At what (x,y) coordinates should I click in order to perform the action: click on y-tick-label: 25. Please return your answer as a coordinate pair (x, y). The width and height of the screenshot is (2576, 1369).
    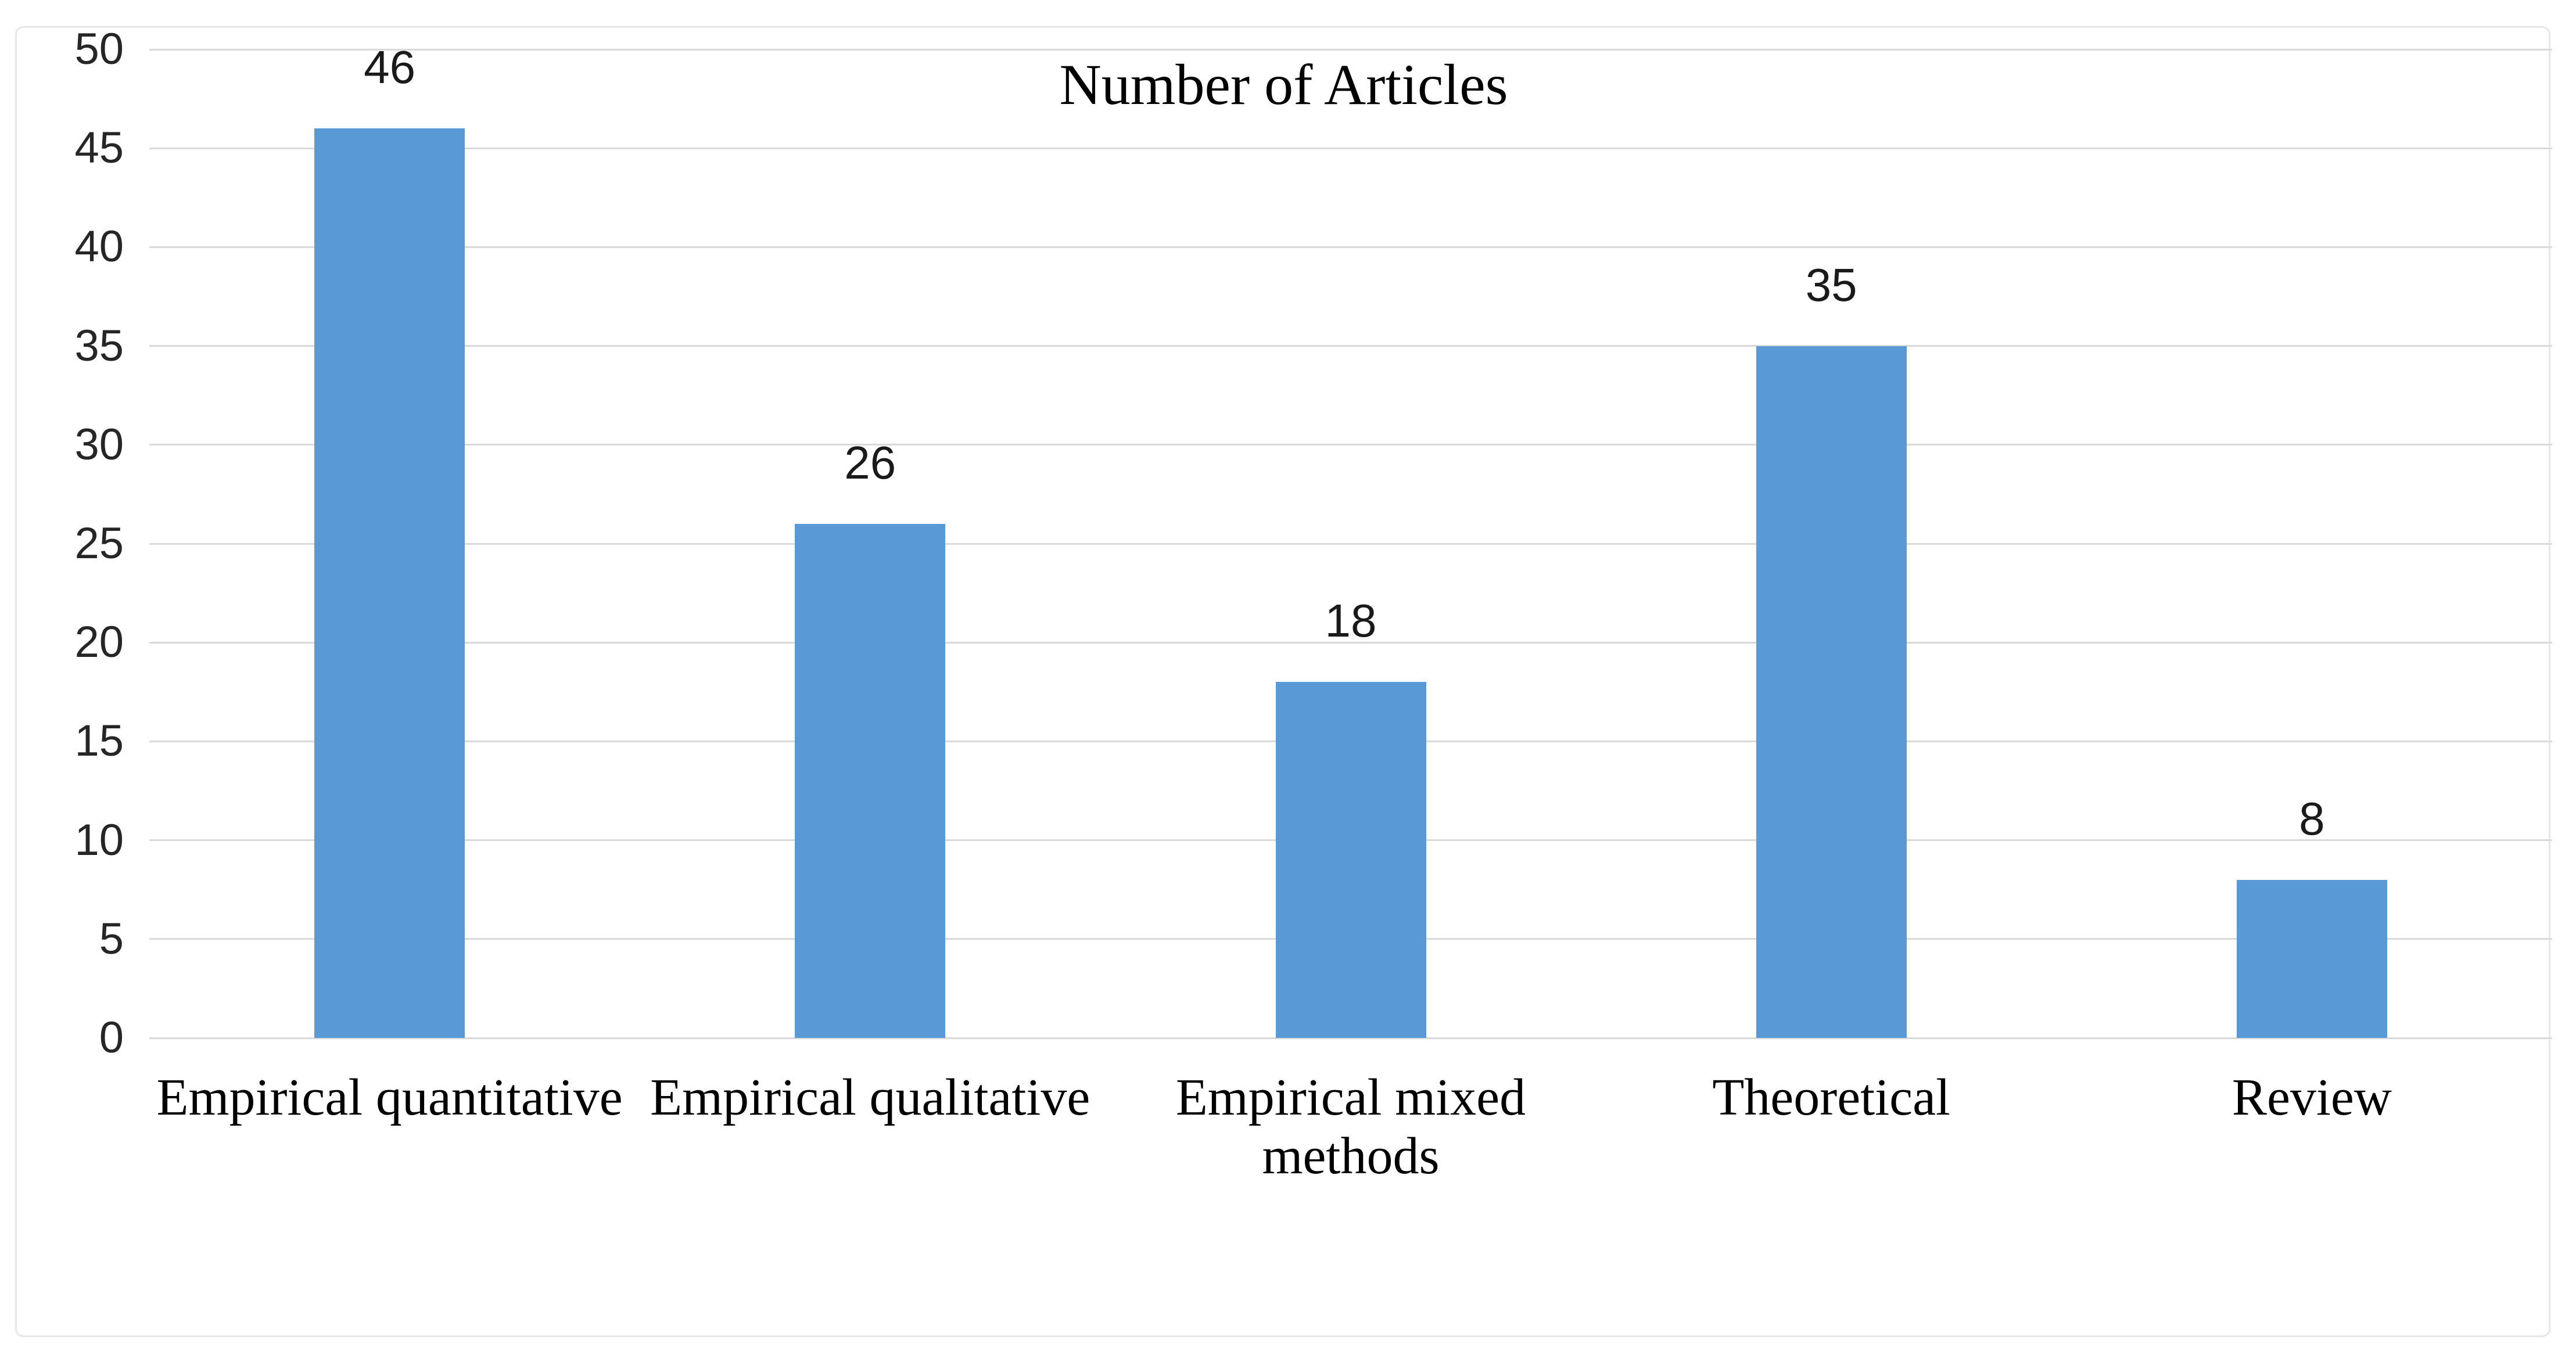
    Looking at the image, I should click on (99, 543).